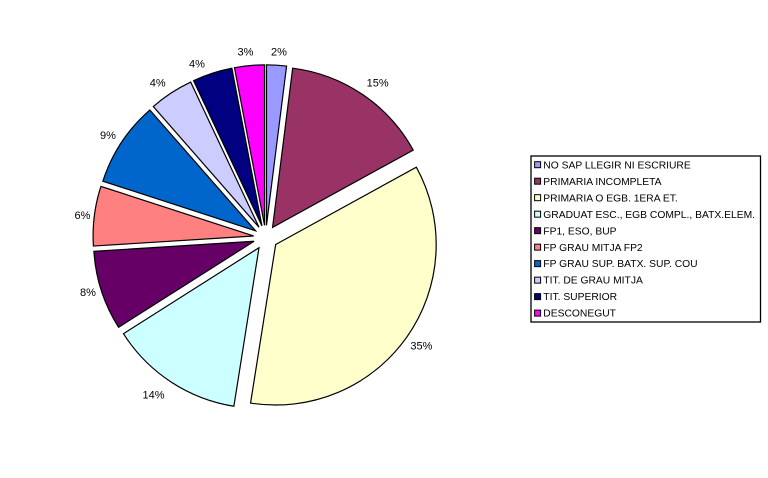 This screenshot has height=478, width=768. Describe the element at coordinates (593, 281) in the screenshot. I see `svg-text: TIT. DE GRAU MITJA` at that location.